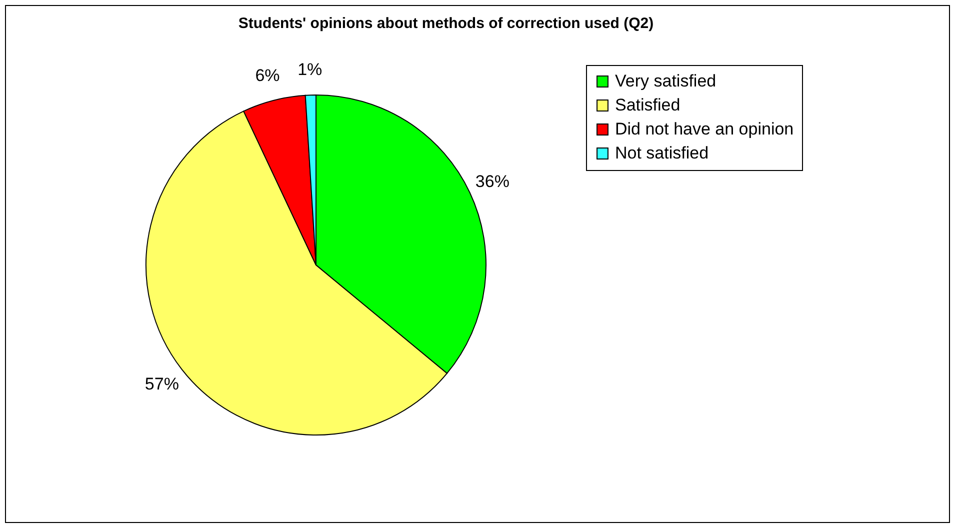  Describe the element at coordinates (310, 70) in the screenshot. I see `data-label: 1%` at that location.